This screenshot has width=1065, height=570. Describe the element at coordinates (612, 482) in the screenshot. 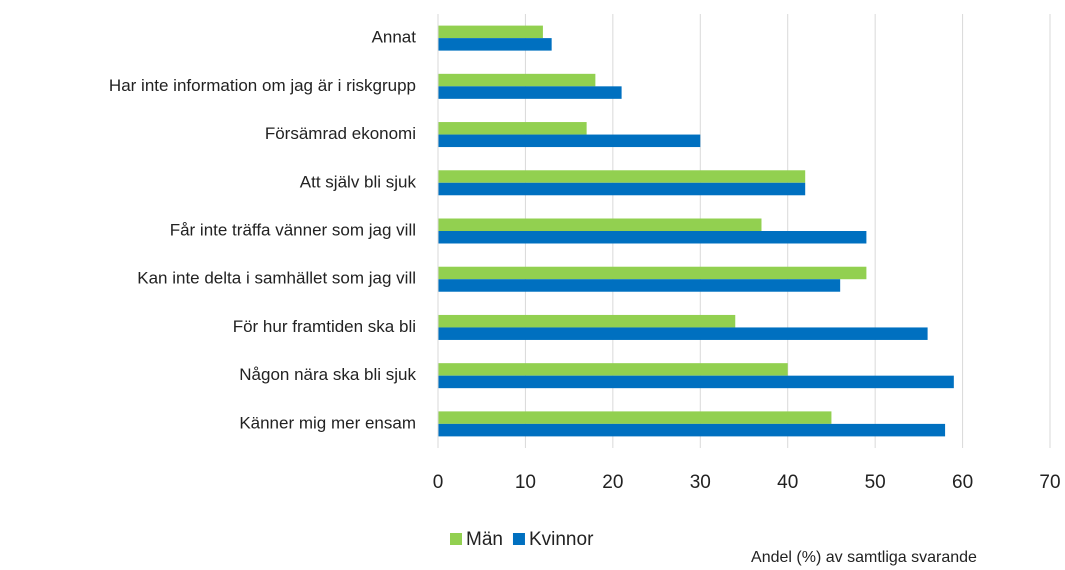

I see `x-tick-label: 20` at that location.